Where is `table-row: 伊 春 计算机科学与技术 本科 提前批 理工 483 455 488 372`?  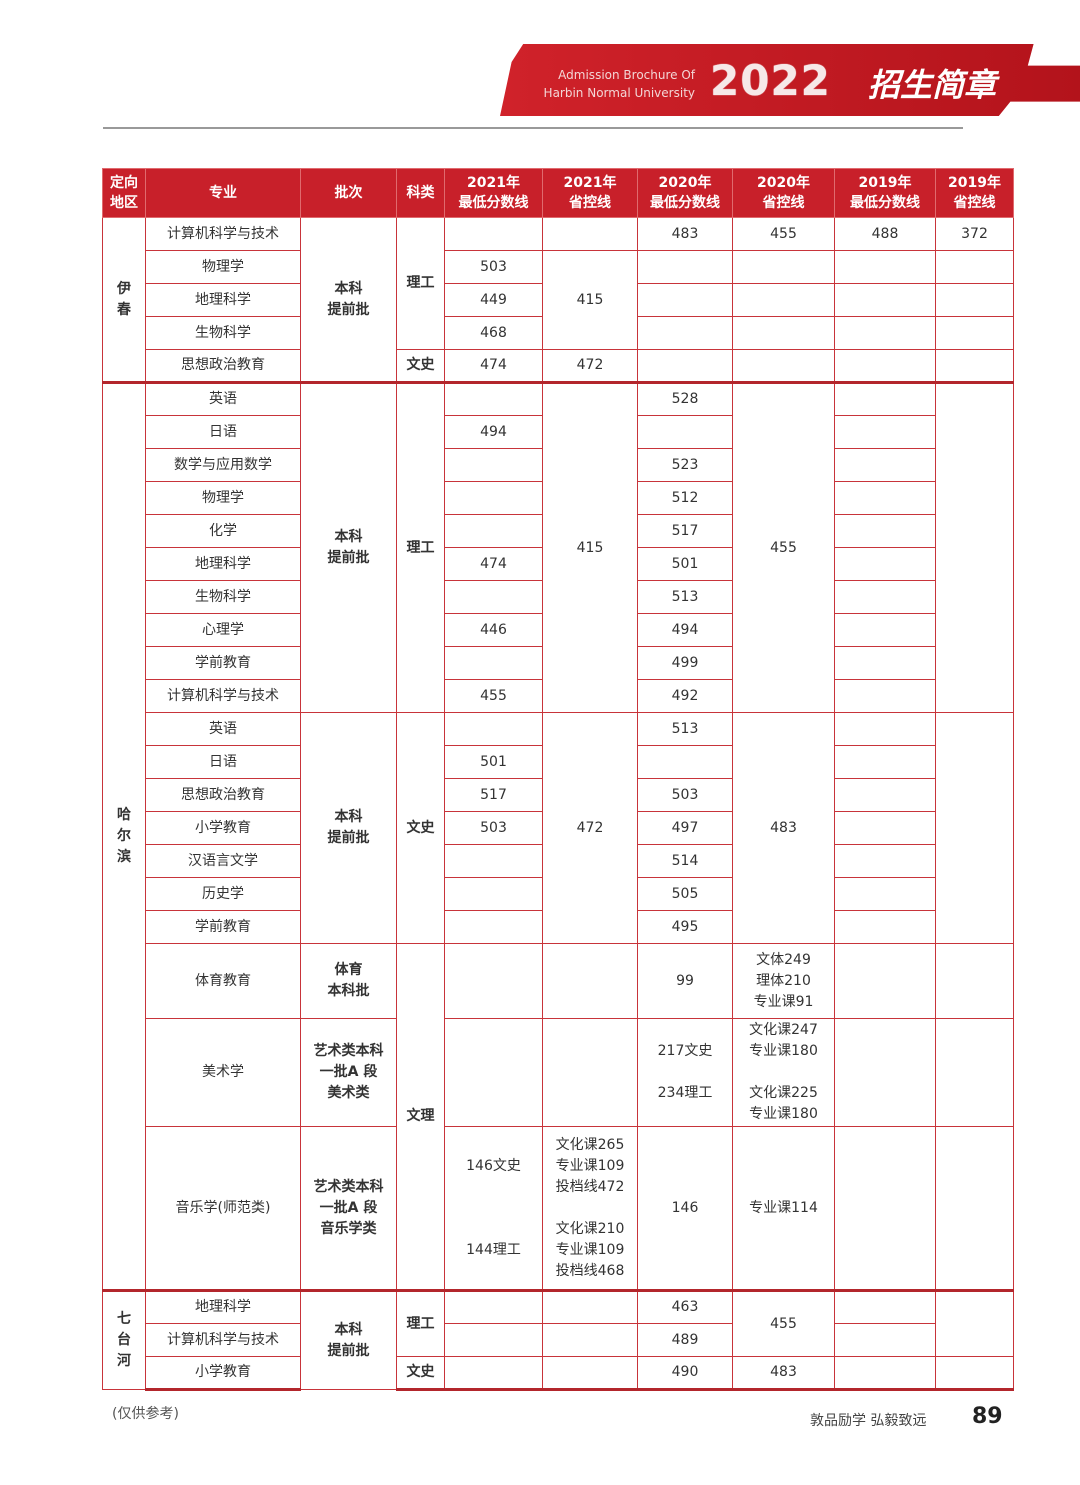
table-row: 伊 春 计算机科学与技术 本科 提前批 理工 483 455 488 372 is located at coordinates (558, 300).